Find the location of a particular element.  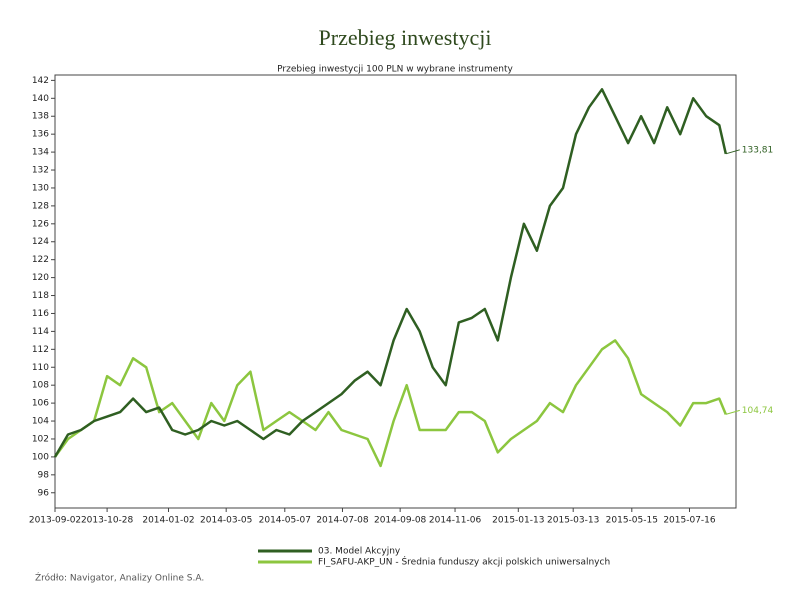

y-tick-label: 116 is located at coordinates (40, 314).